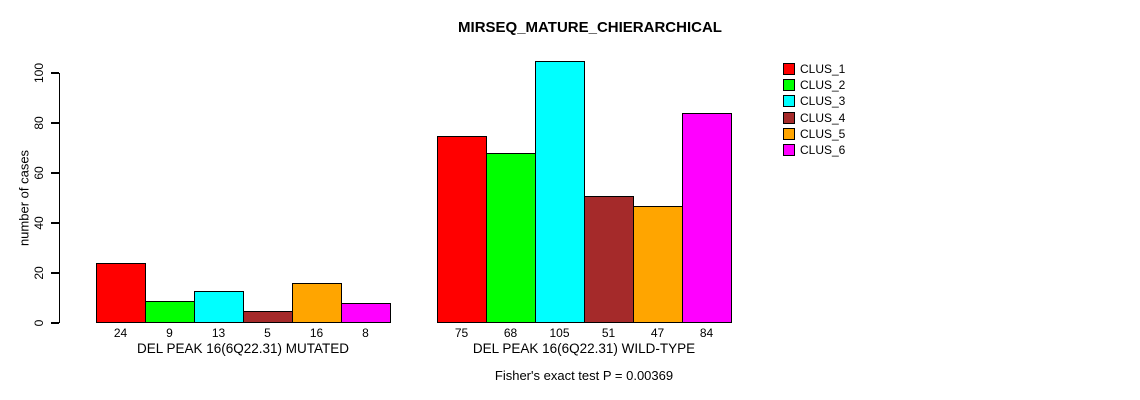  Describe the element at coordinates (657, 333) in the screenshot. I see `bar-value-label: 47` at that location.